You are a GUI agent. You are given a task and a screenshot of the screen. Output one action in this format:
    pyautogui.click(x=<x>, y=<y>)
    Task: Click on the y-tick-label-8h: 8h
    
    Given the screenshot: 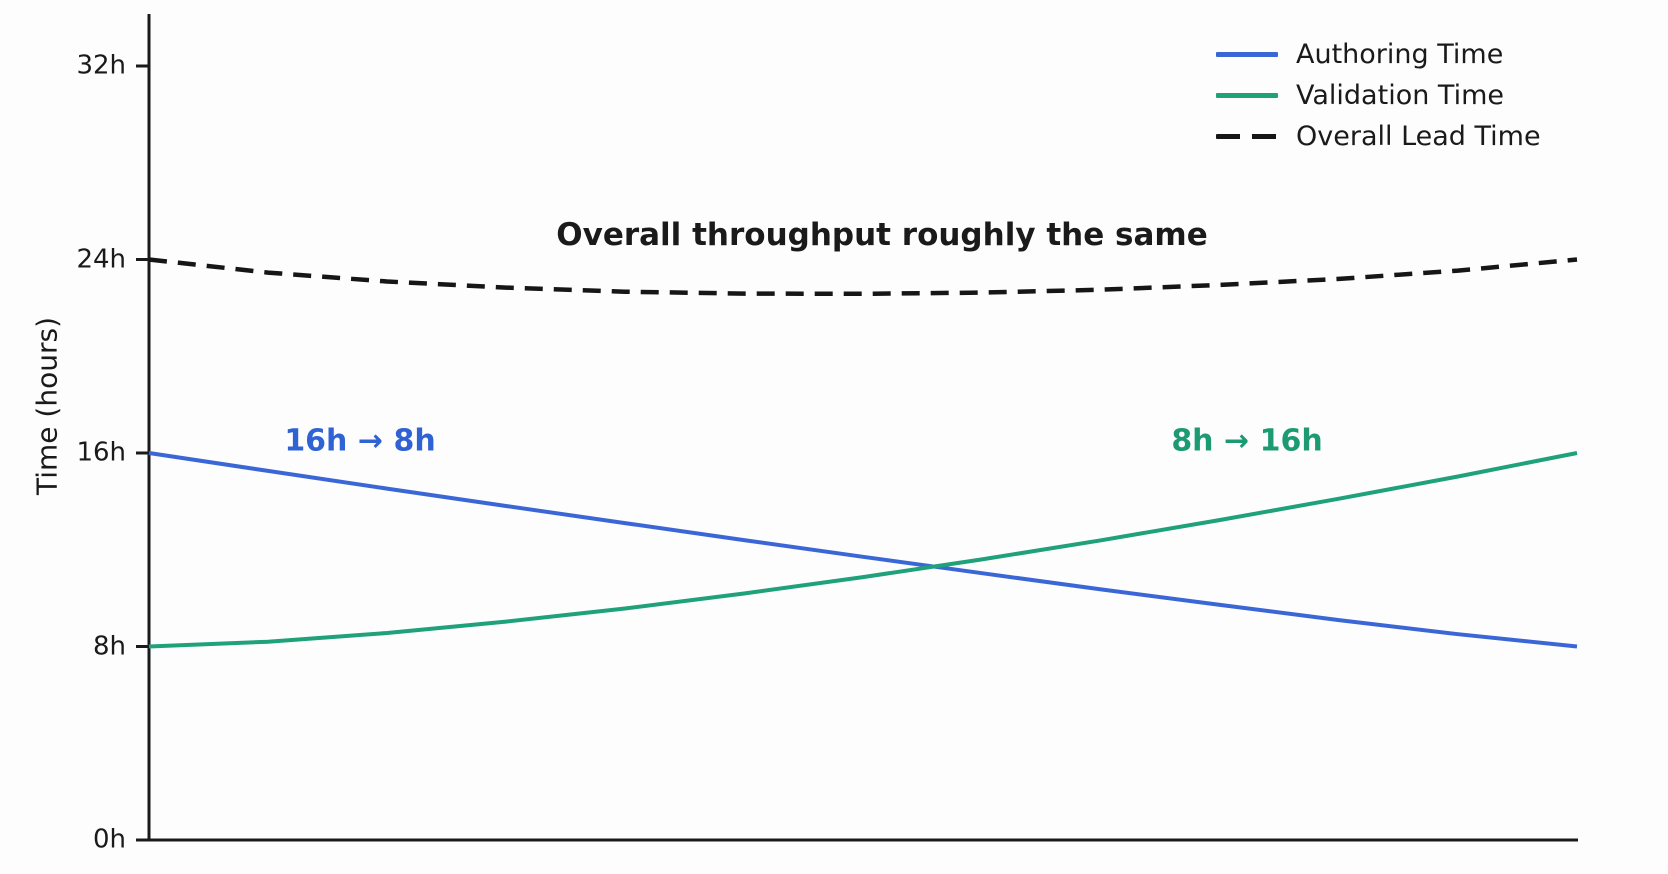 What is the action you would take?
    pyautogui.click(x=109, y=646)
    